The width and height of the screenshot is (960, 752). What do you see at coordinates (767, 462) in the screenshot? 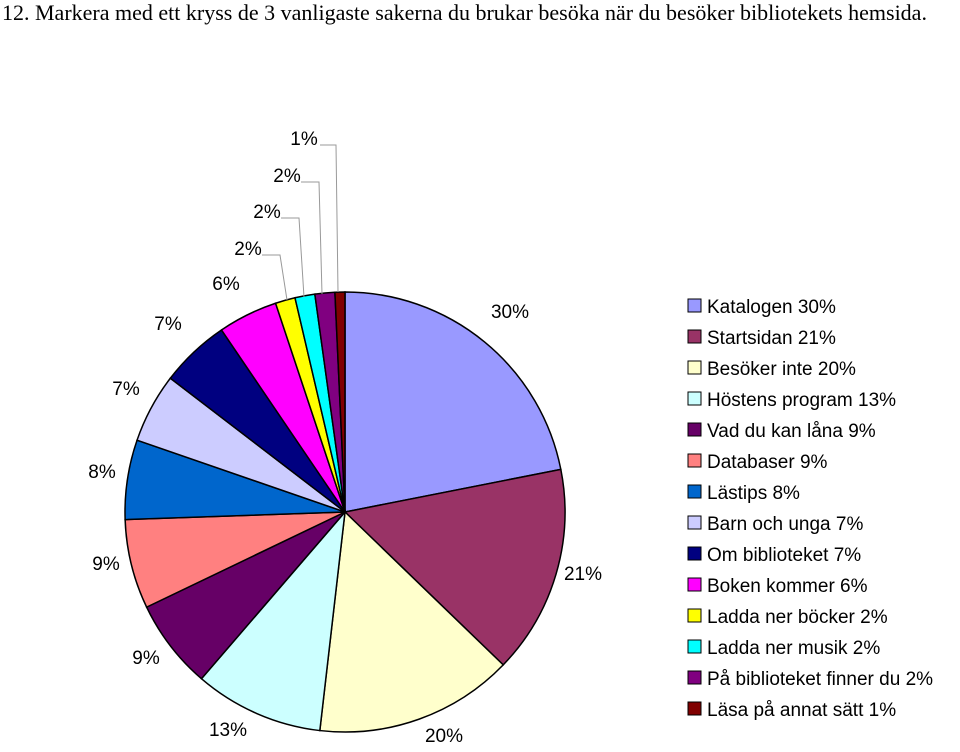
I see `legend-entry: Databaser 9%` at bounding box center [767, 462].